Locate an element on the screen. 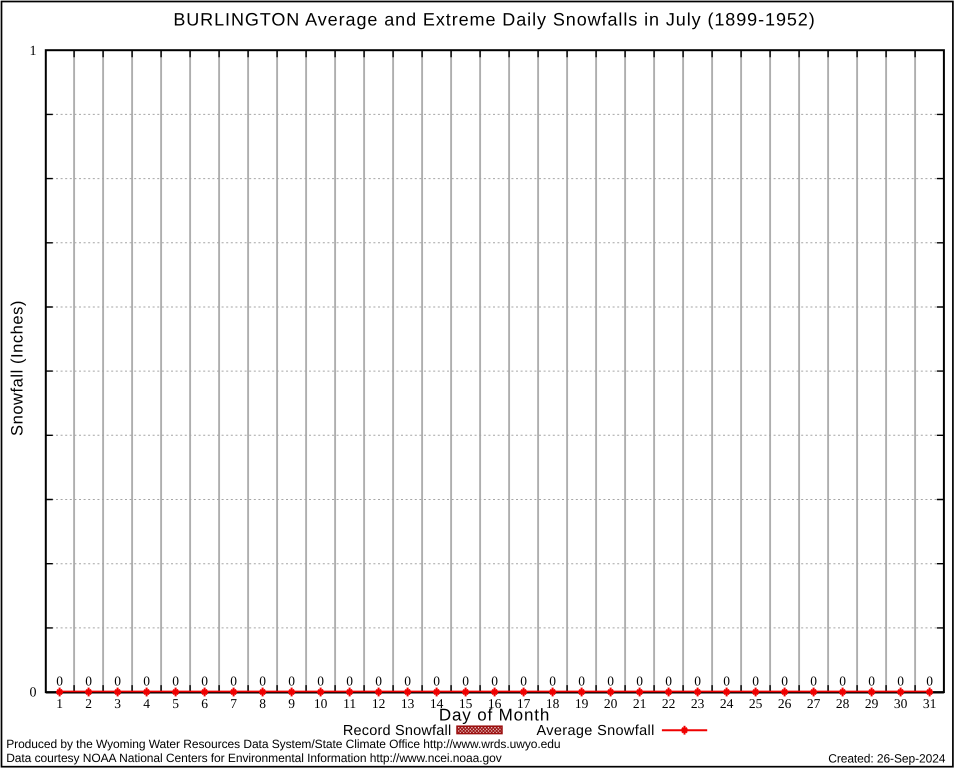 The height and width of the screenshot is (768, 954). svg-text: 11 is located at coordinates (349, 703).